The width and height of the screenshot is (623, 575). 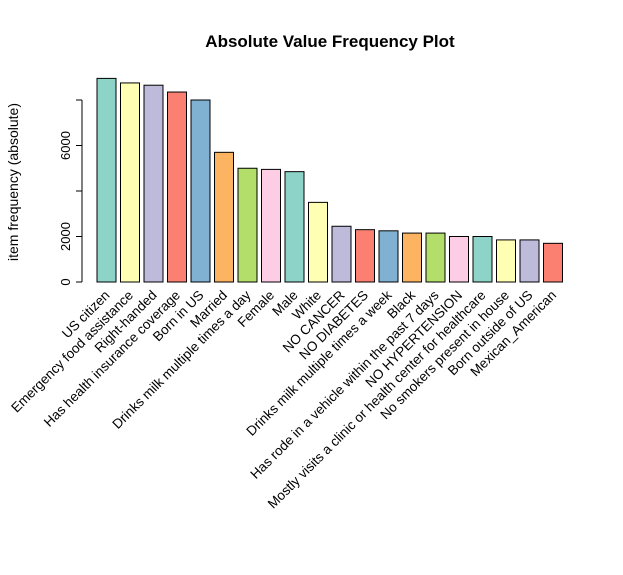 I want to click on y-tick-label-2000: 2000, so click(x=65, y=236).